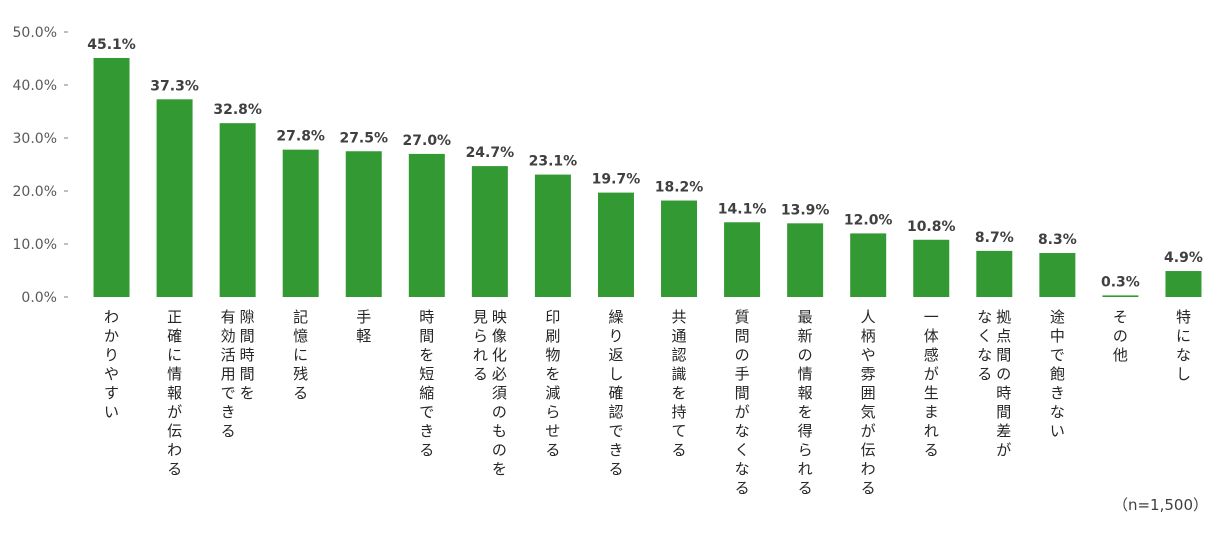 This screenshot has width=1222, height=533. Describe the element at coordinates (552, 336) in the screenshot. I see `category-label-char: 刷` at that location.